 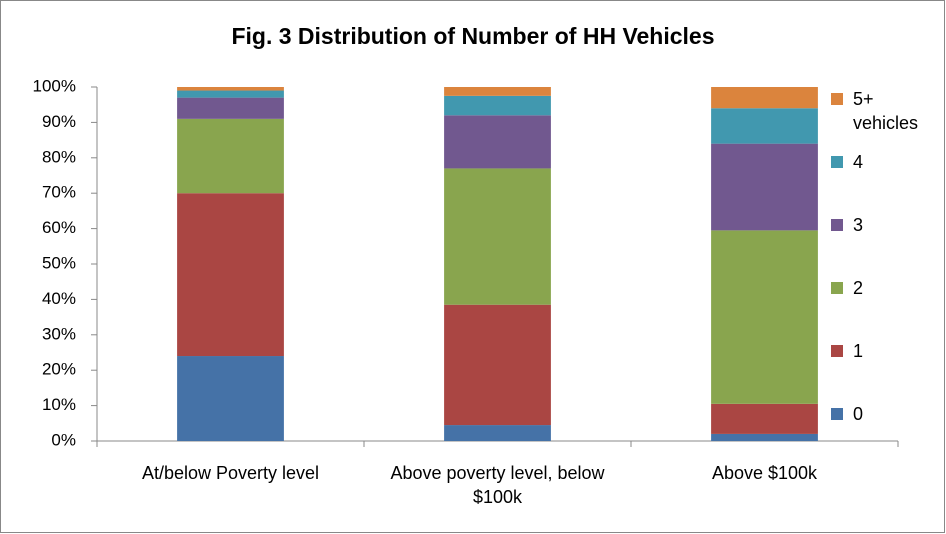 What do you see at coordinates (59, 369) in the screenshot?
I see `y-tick-label: 20%` at bounding box center [59, 369].